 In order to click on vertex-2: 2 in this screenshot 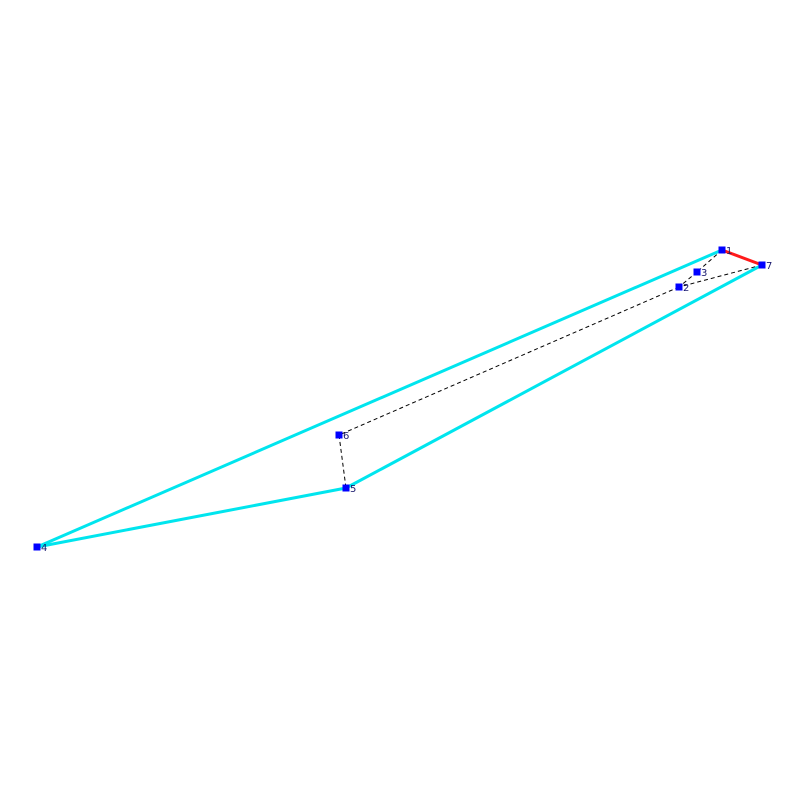, I will do `click(682, 288)`.